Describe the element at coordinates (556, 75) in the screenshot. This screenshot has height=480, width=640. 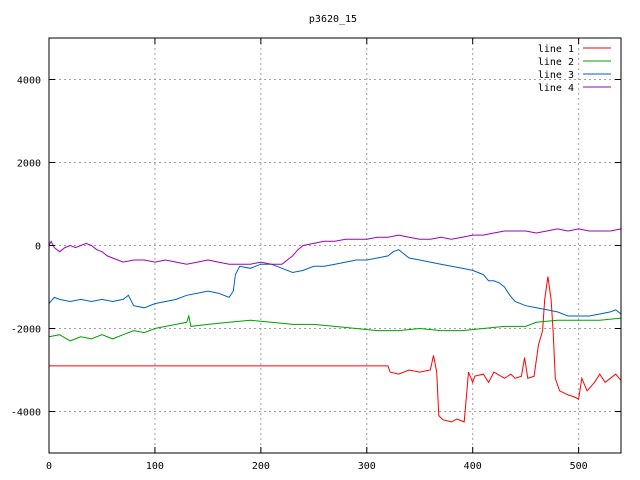
I see `legend-label: line 3` at that location.